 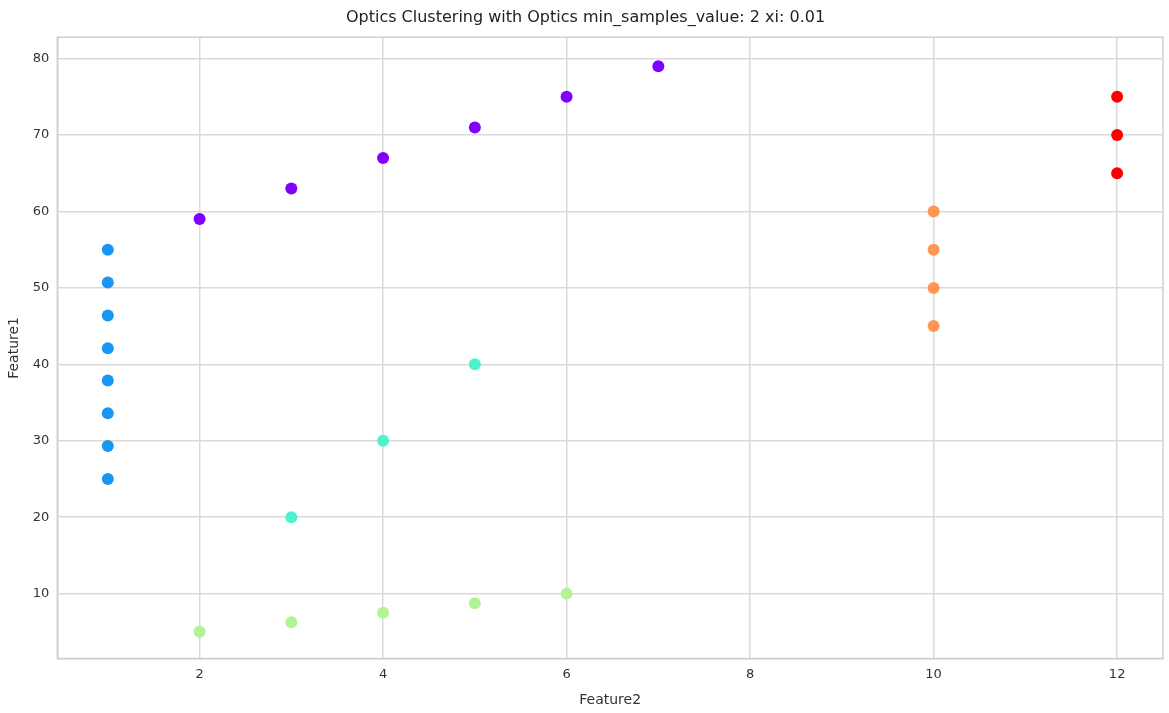 What do you see at coordinates (933, 673) in the screenshot?
I see `x-tick-label: 10` at bounding box center [933, 673].